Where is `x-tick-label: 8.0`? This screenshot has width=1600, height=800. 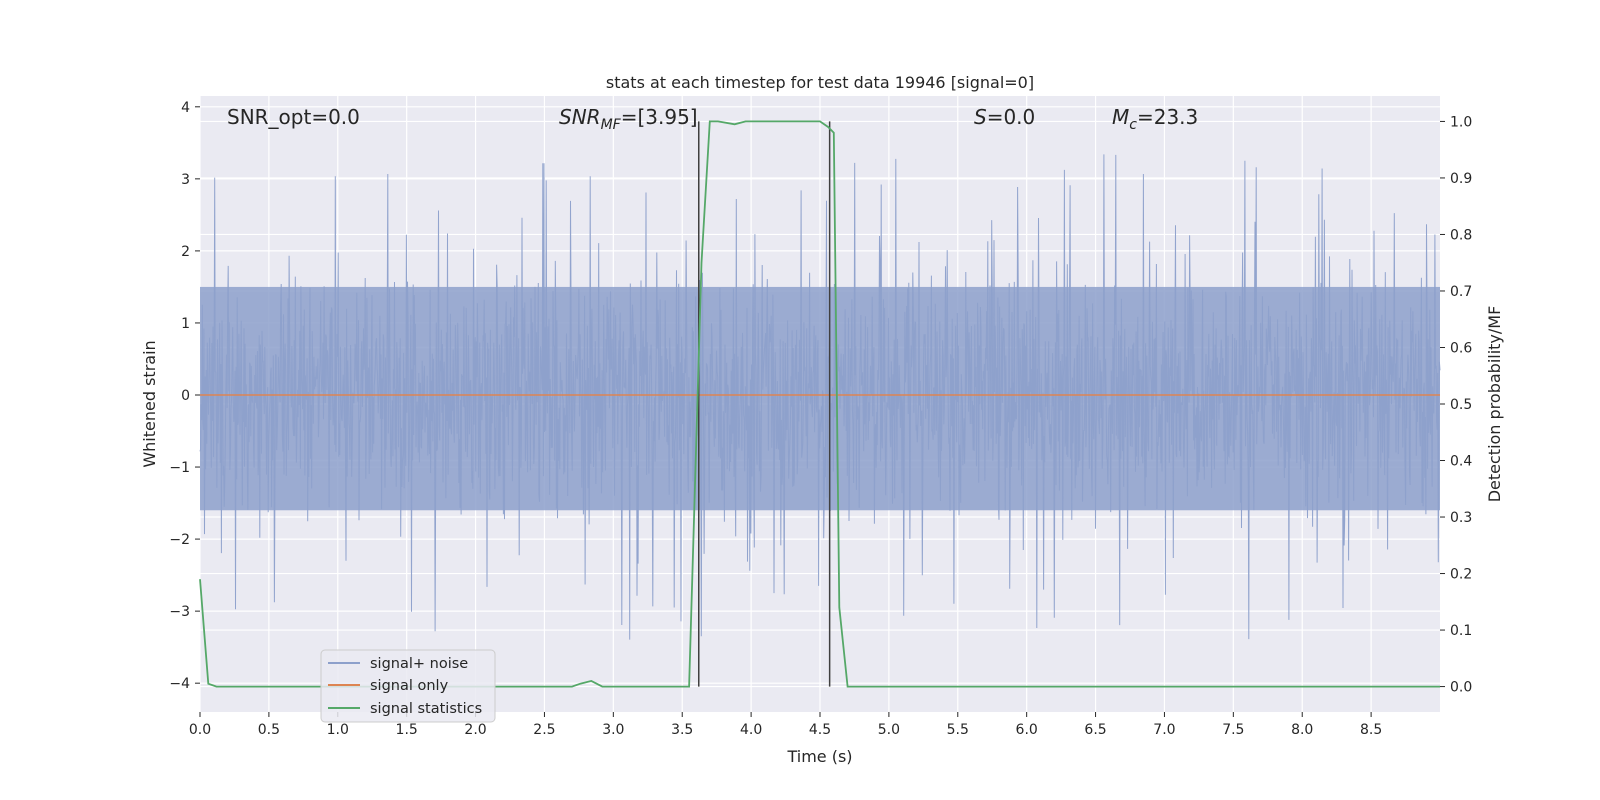 x-tick-label: 8.0 is located at coordinates (1302, 730).